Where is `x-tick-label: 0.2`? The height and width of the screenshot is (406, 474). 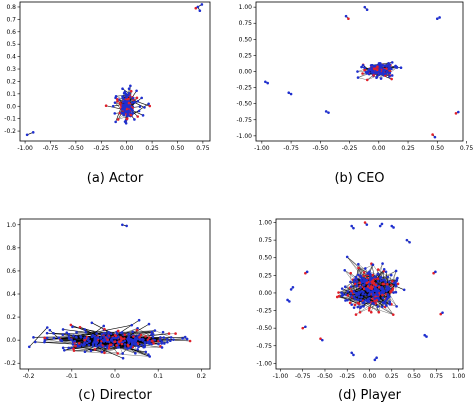 x-tick-label: 0.2 is located at coordinates (202, 376).